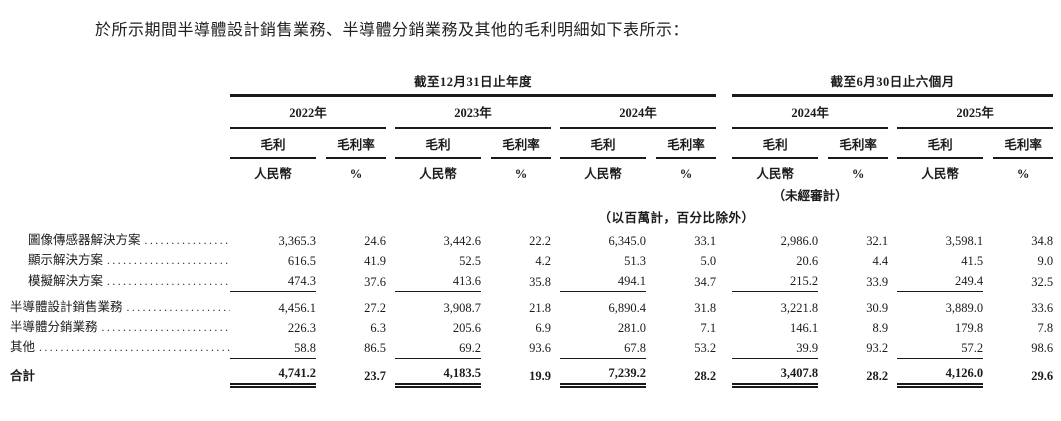 The height and width of the screenshot is (421, 1061). What do you see at coordinates (466, 327) in the screenshot?
I see `value-cell: 205.6` at bounding box center [466, 327].